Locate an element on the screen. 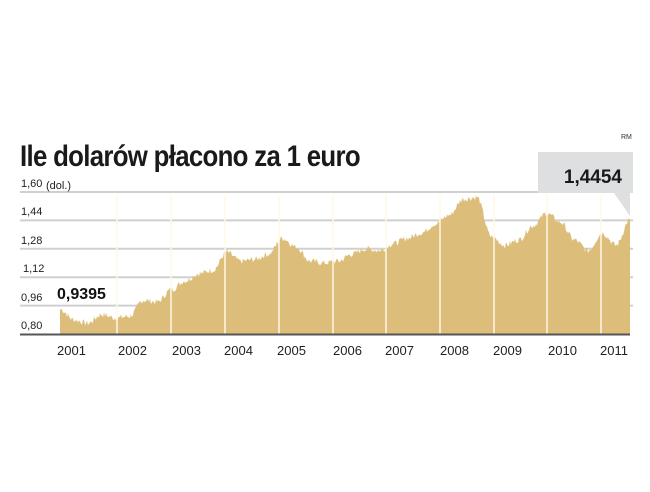 This screenshot has width=650, height=492. x-tick-label: 2001 is located at coordinates (71, 350).